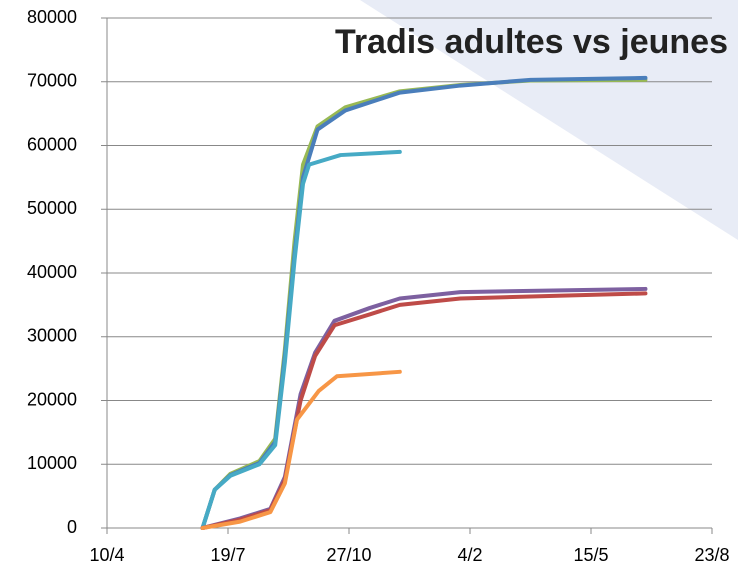 The width and height of the screenshot is (738, 578). I want to click on y-tick-label: 40000, so click(52, 272).